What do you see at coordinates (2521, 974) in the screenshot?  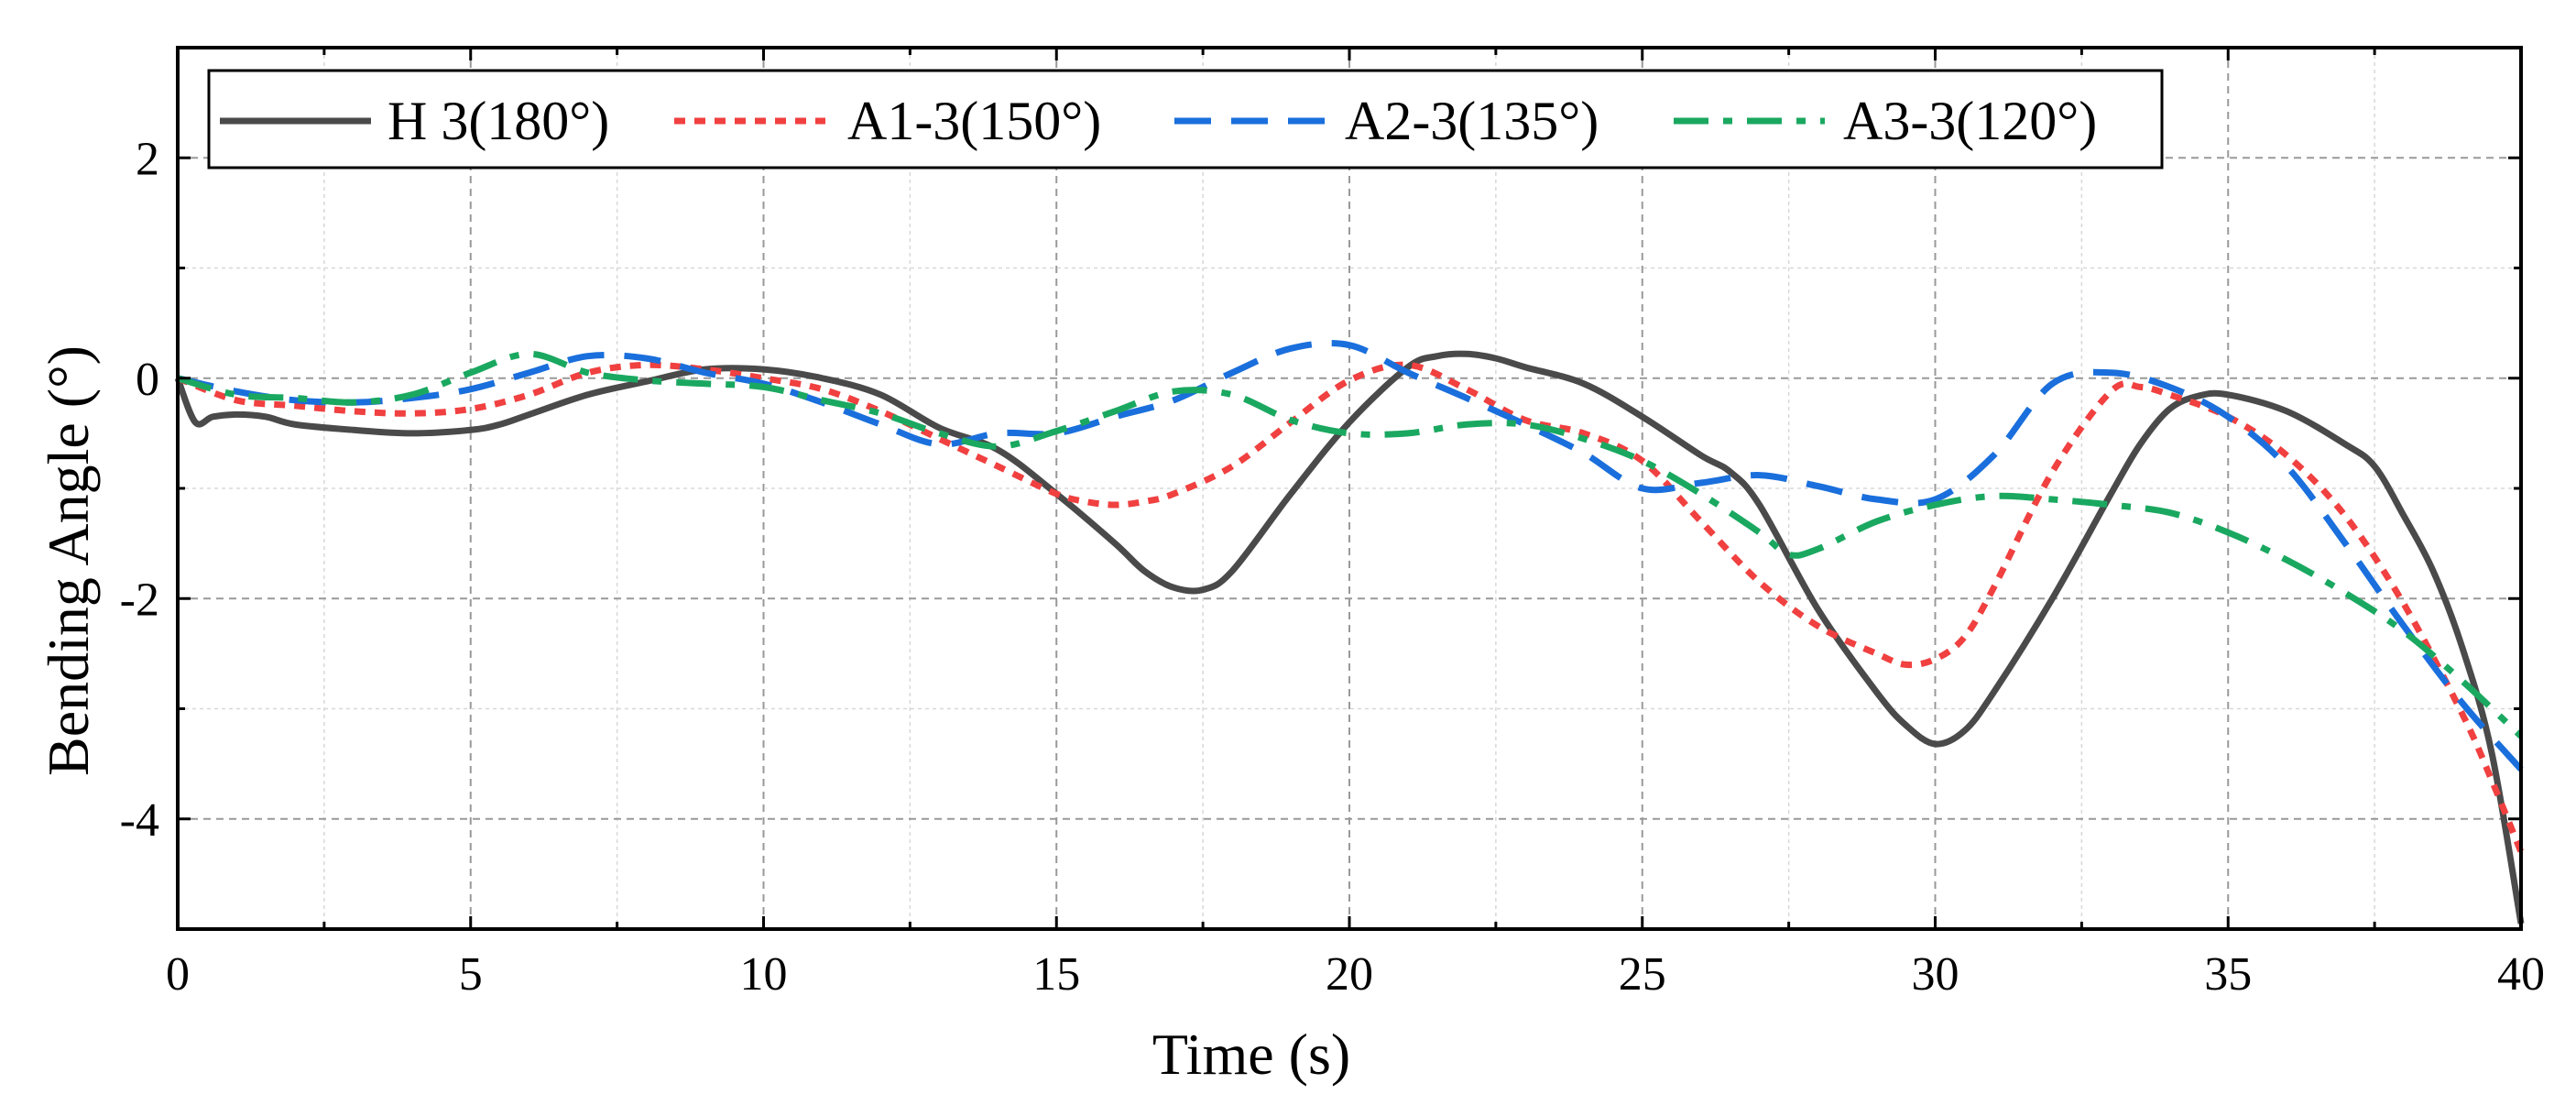 I see `x-tick-label: 40` at bounding box center [2521, 974].